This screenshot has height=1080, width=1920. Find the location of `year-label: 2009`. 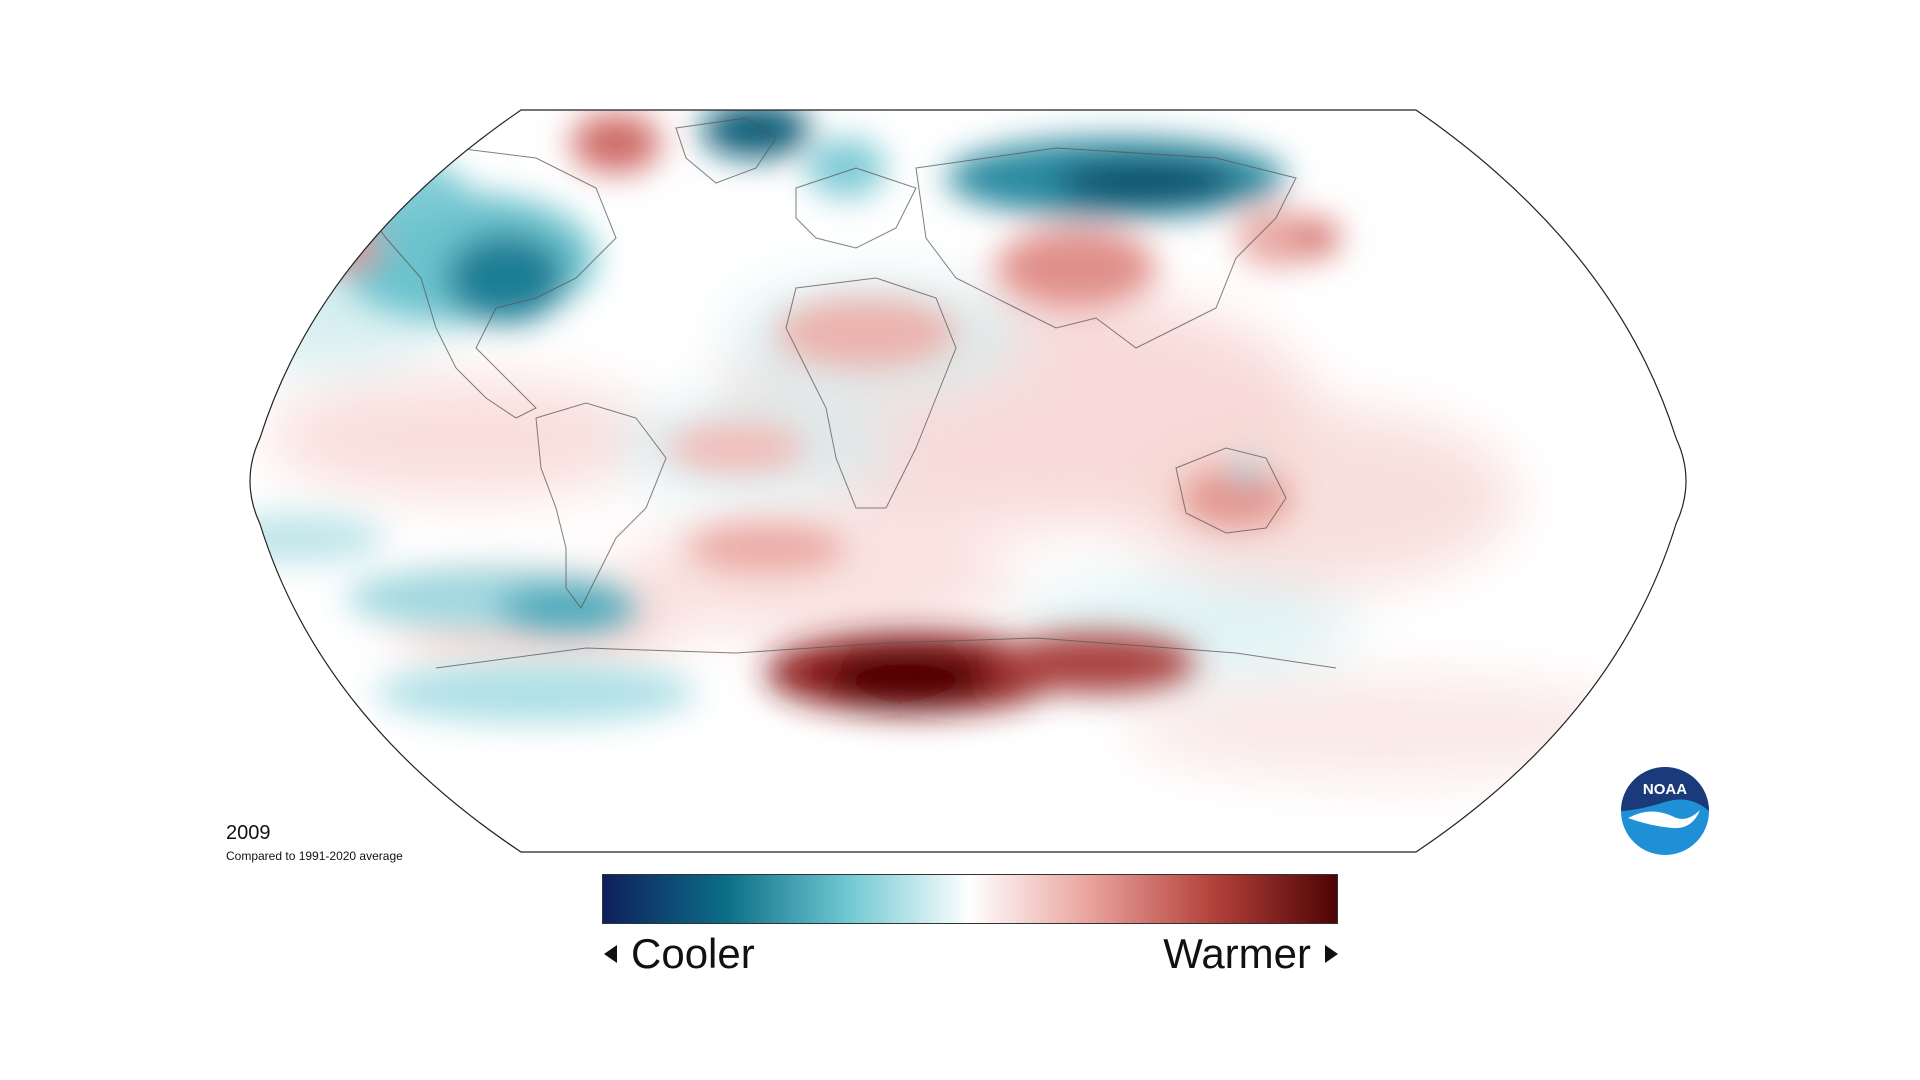

year-label: 2009 is located at coordinates (248, 833).